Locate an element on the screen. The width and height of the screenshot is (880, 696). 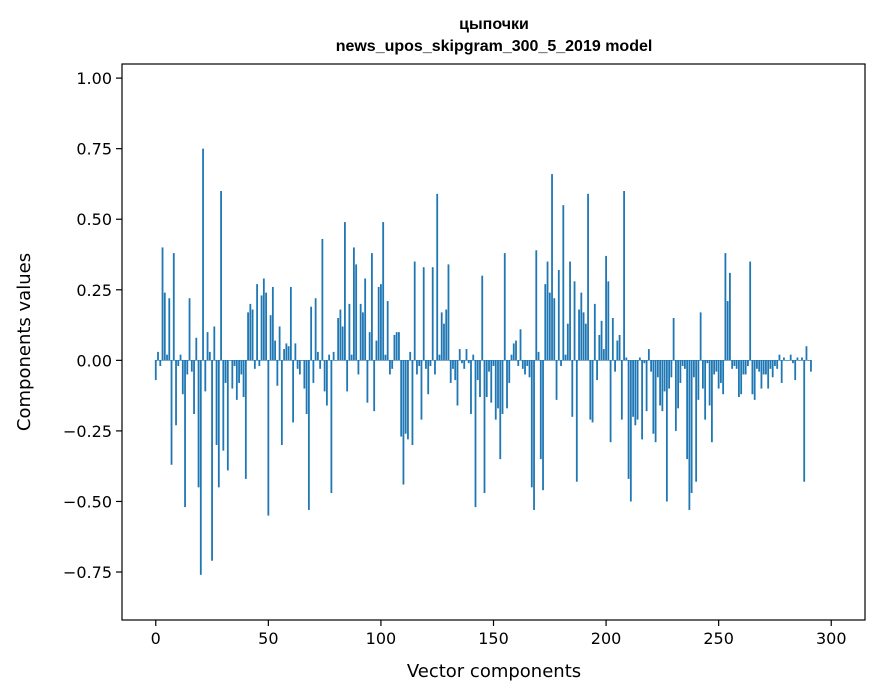
y-axis-ticks: 1.00 0.75 0.50 0.25 0.00 −0.25 −0.50 −0.75 is located at coordinates (92, 325).